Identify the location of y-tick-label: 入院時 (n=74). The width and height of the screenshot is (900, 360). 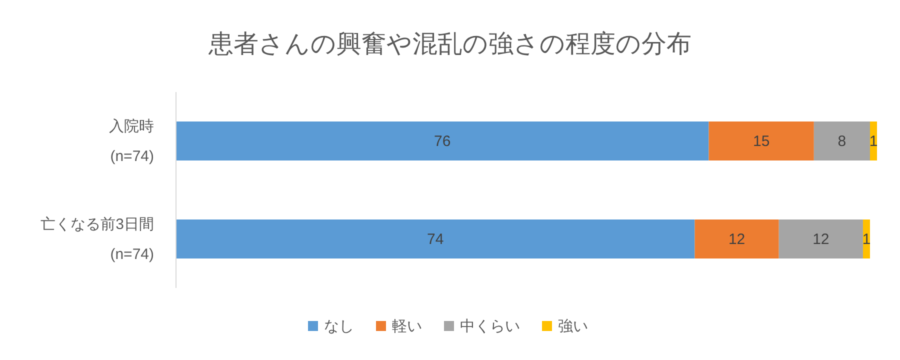
(131, 141).